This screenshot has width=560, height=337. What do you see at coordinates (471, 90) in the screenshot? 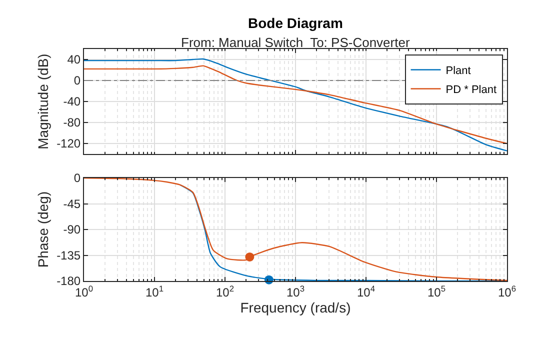
I see `legend-label: PD * Plant` at bounding box center [471, 90].